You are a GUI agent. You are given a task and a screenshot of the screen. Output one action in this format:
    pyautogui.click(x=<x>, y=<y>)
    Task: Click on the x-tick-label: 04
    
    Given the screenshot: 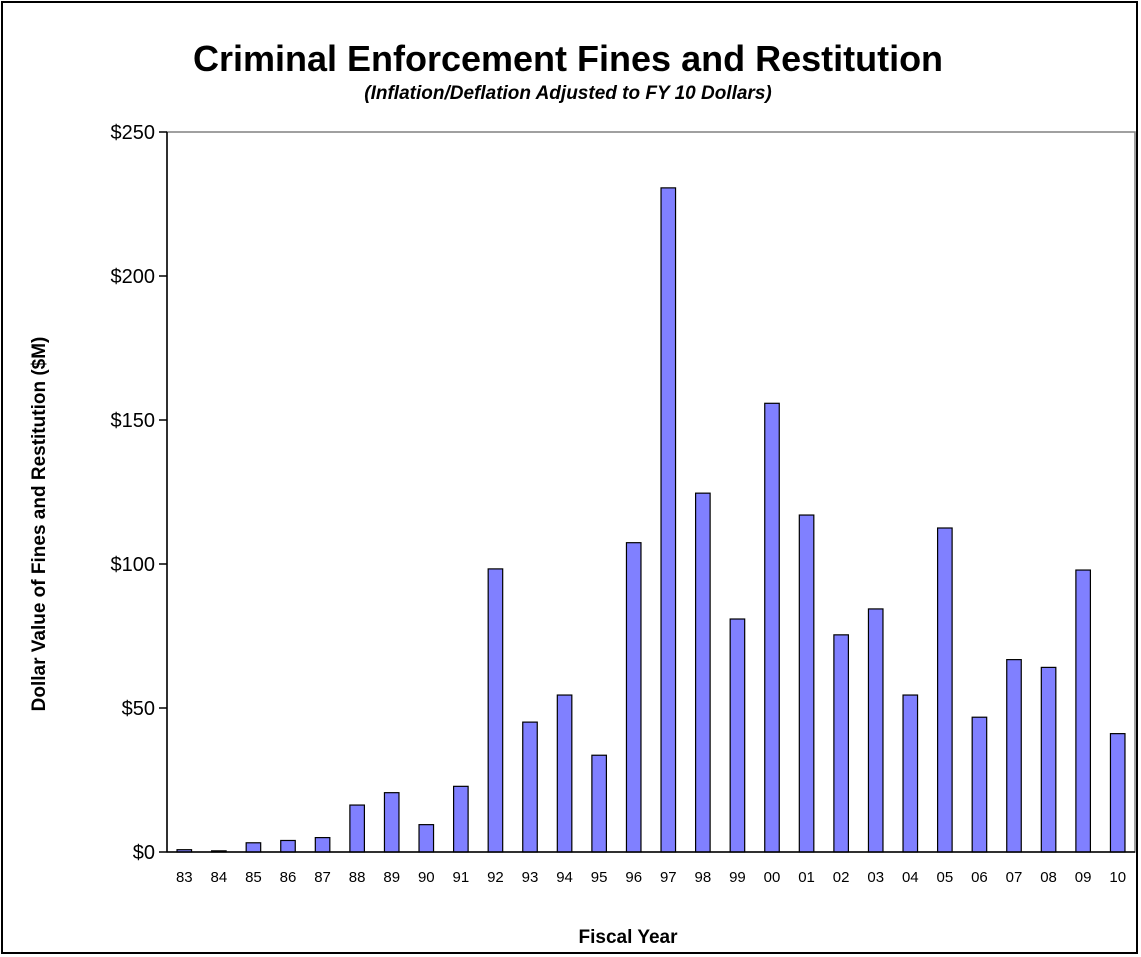 What is the action you would take?
    pyautogui.click(x=910, y=877)
    